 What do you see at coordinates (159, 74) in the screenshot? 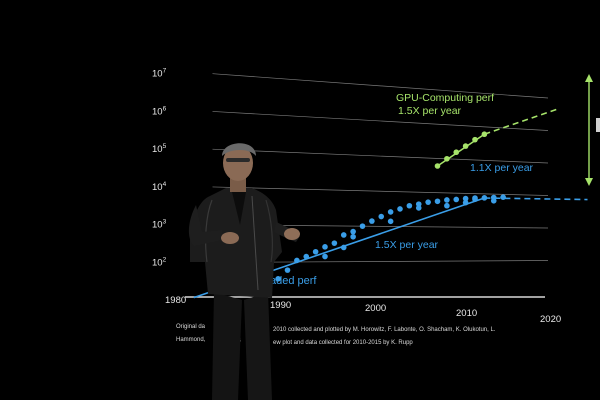
I see `y-tick-label: 10⁷` at bounding box center [159, 74].